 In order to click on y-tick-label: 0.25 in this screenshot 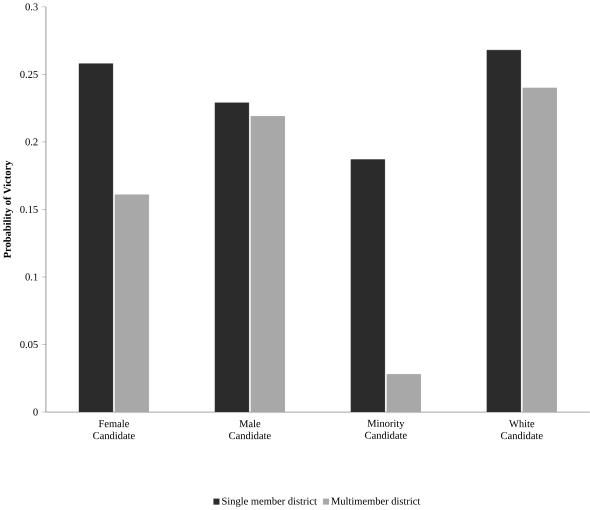, I will do `click(29, 74)`.